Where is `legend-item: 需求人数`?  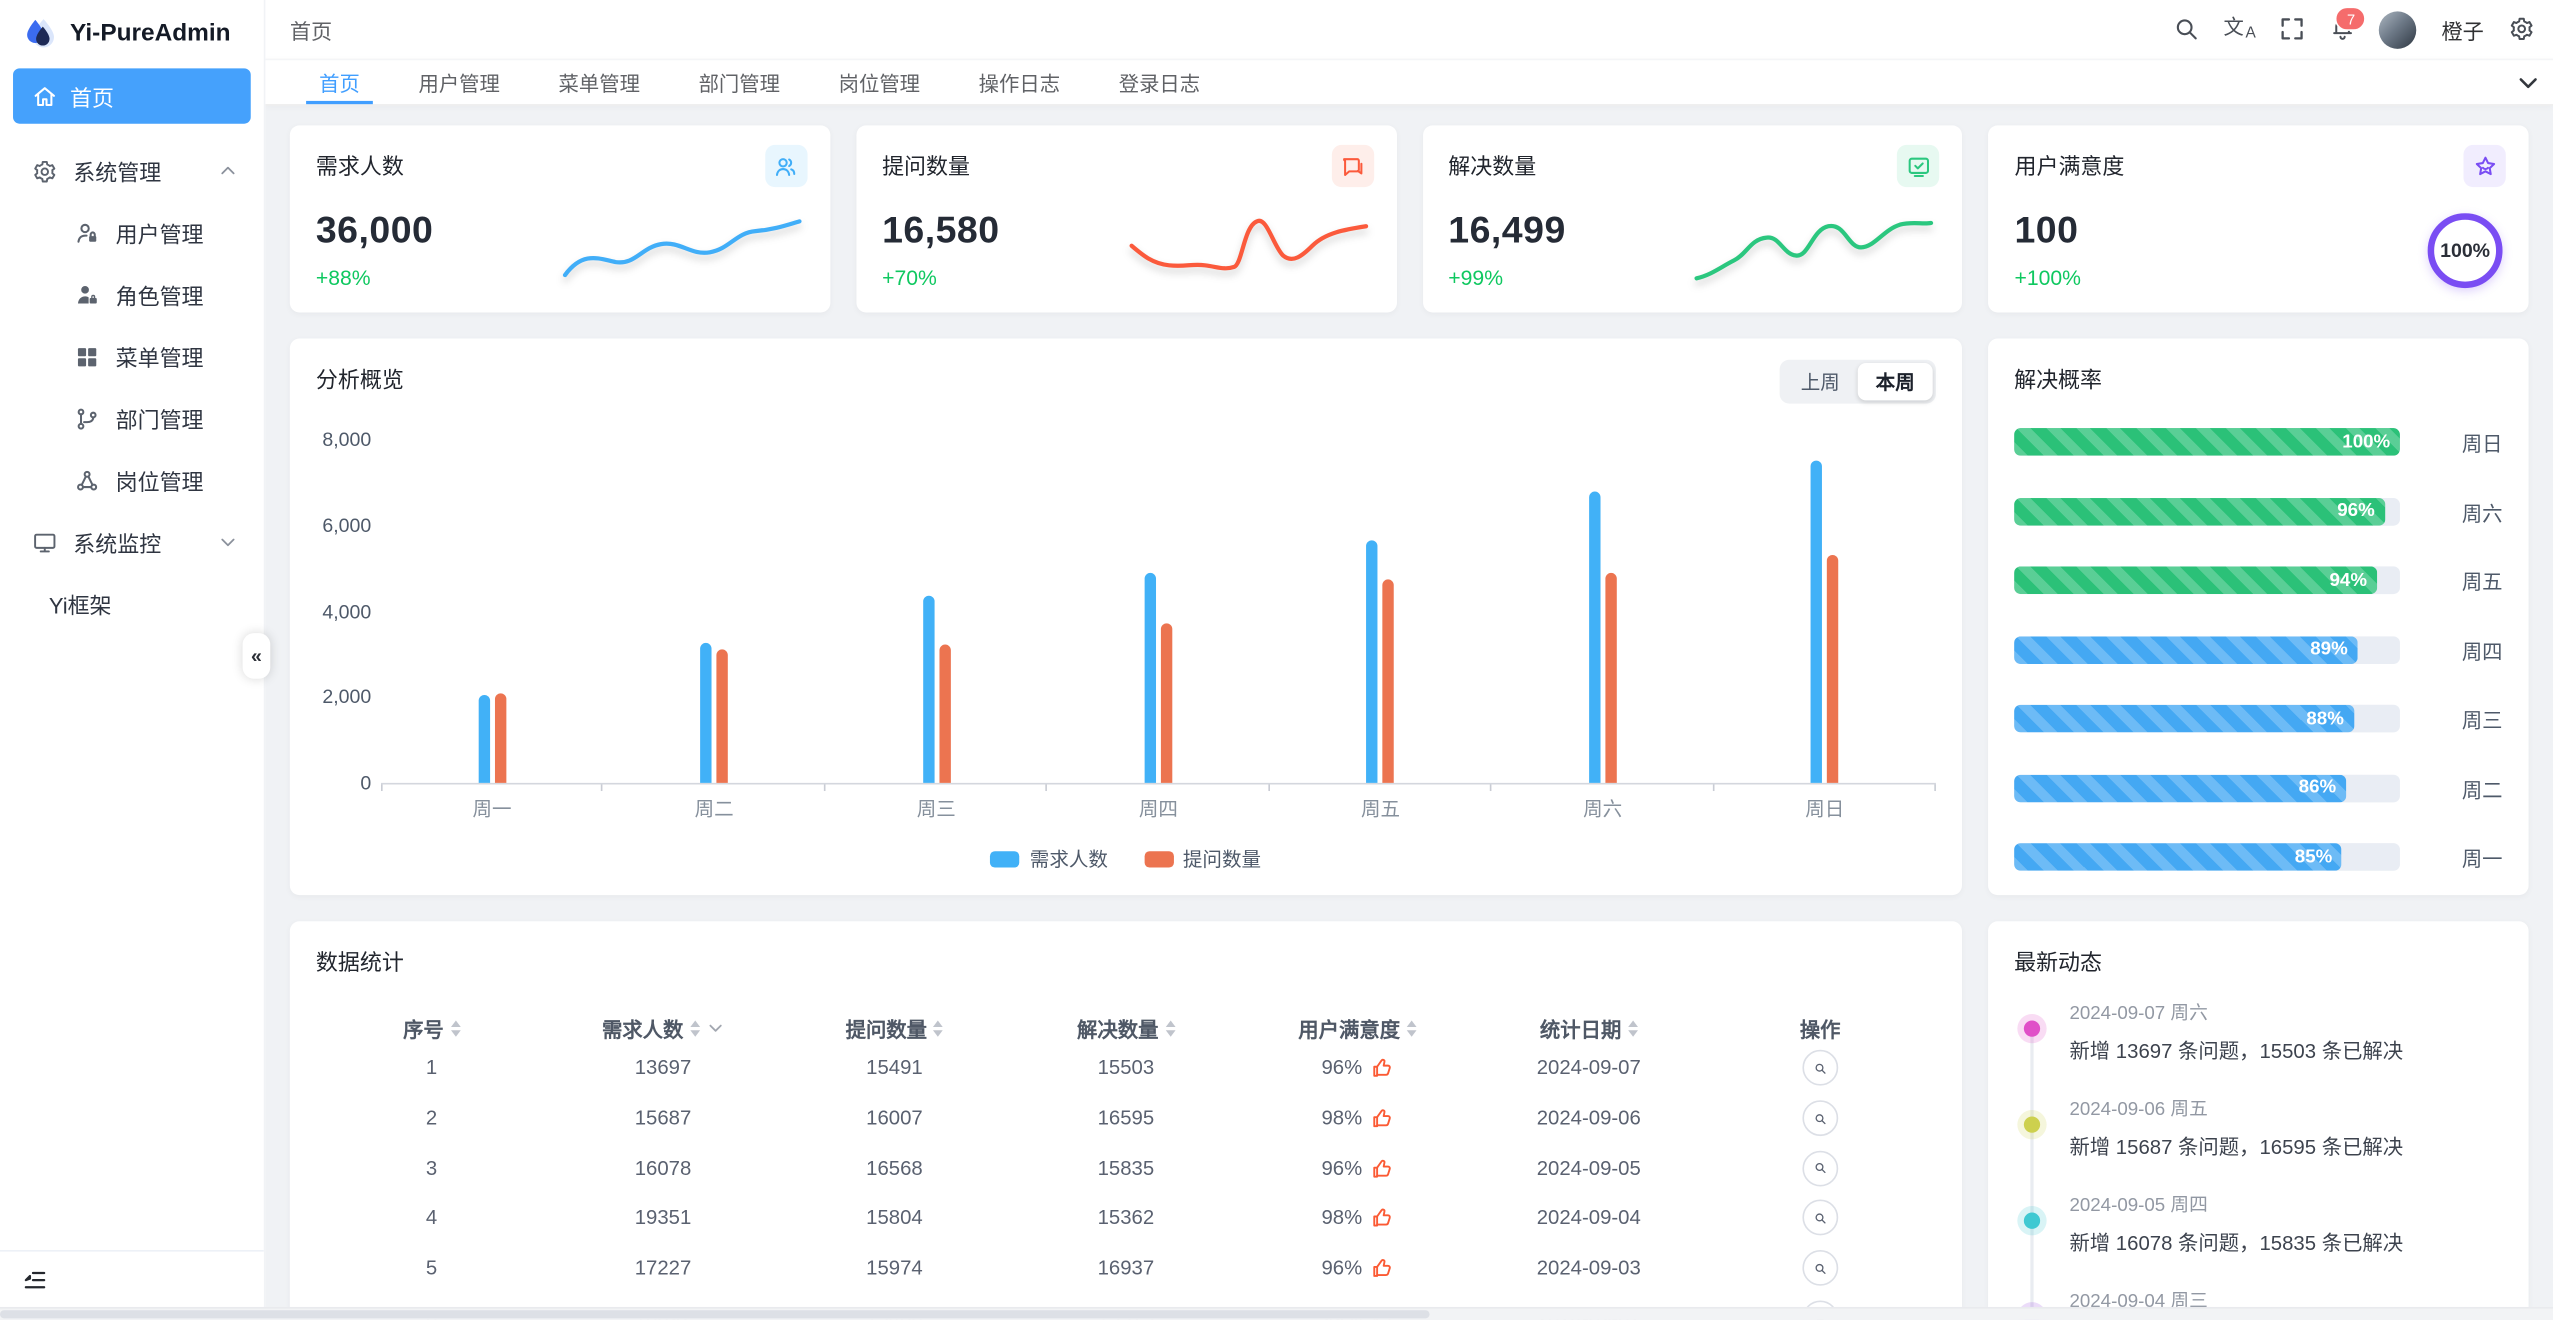
legend-item: 需求人数 is located at coordinates (1049, 859).